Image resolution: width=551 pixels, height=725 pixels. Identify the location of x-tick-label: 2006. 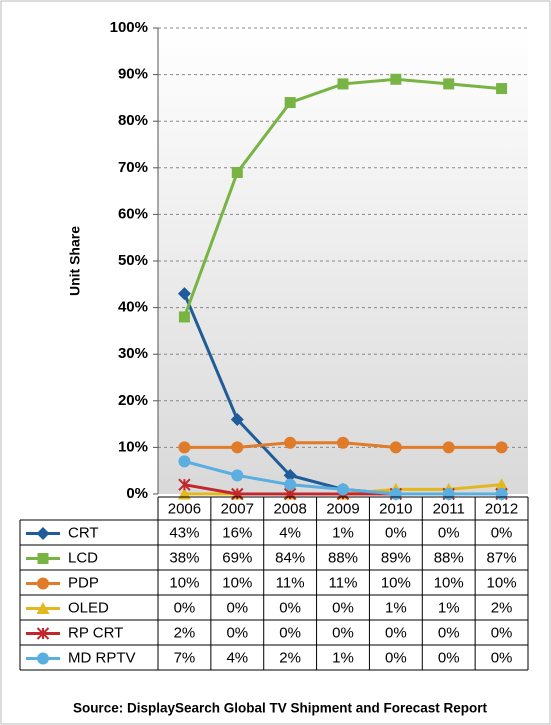
(184, 508).